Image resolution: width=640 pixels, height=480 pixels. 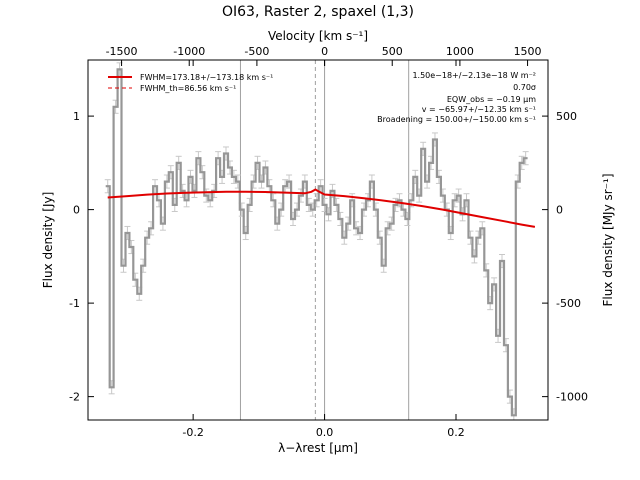 I want to click on x-tick-label: 0.0, so click(x=325, y=432).